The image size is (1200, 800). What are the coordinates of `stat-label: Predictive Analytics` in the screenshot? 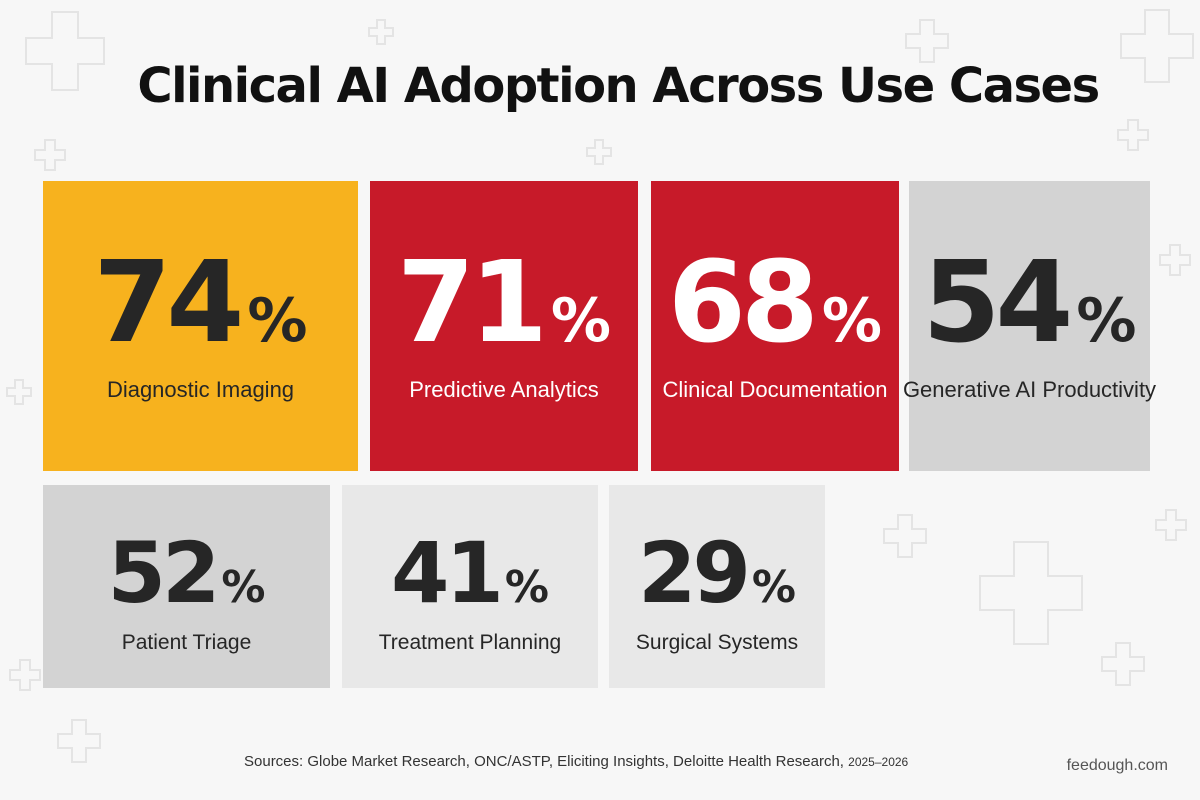 It's located at (504, 389).